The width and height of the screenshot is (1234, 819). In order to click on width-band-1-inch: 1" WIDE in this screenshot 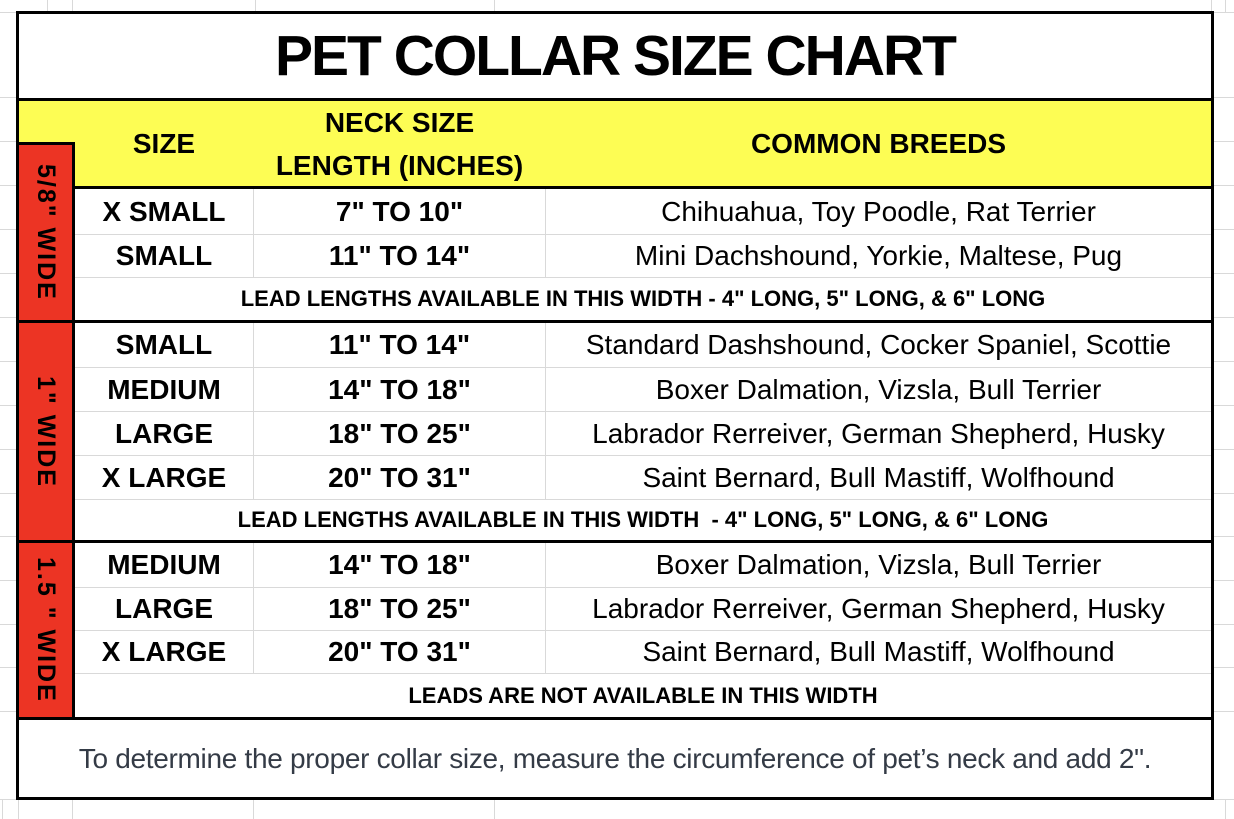, I will do `click(47, 431)`.